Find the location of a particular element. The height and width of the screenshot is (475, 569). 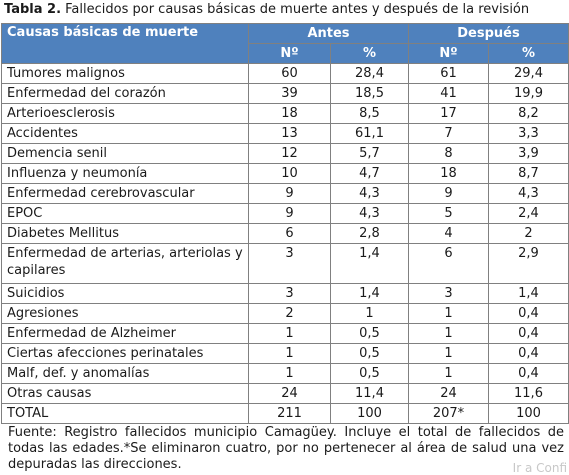

before-count-cell: 10 is located at coordinates (289, 173).